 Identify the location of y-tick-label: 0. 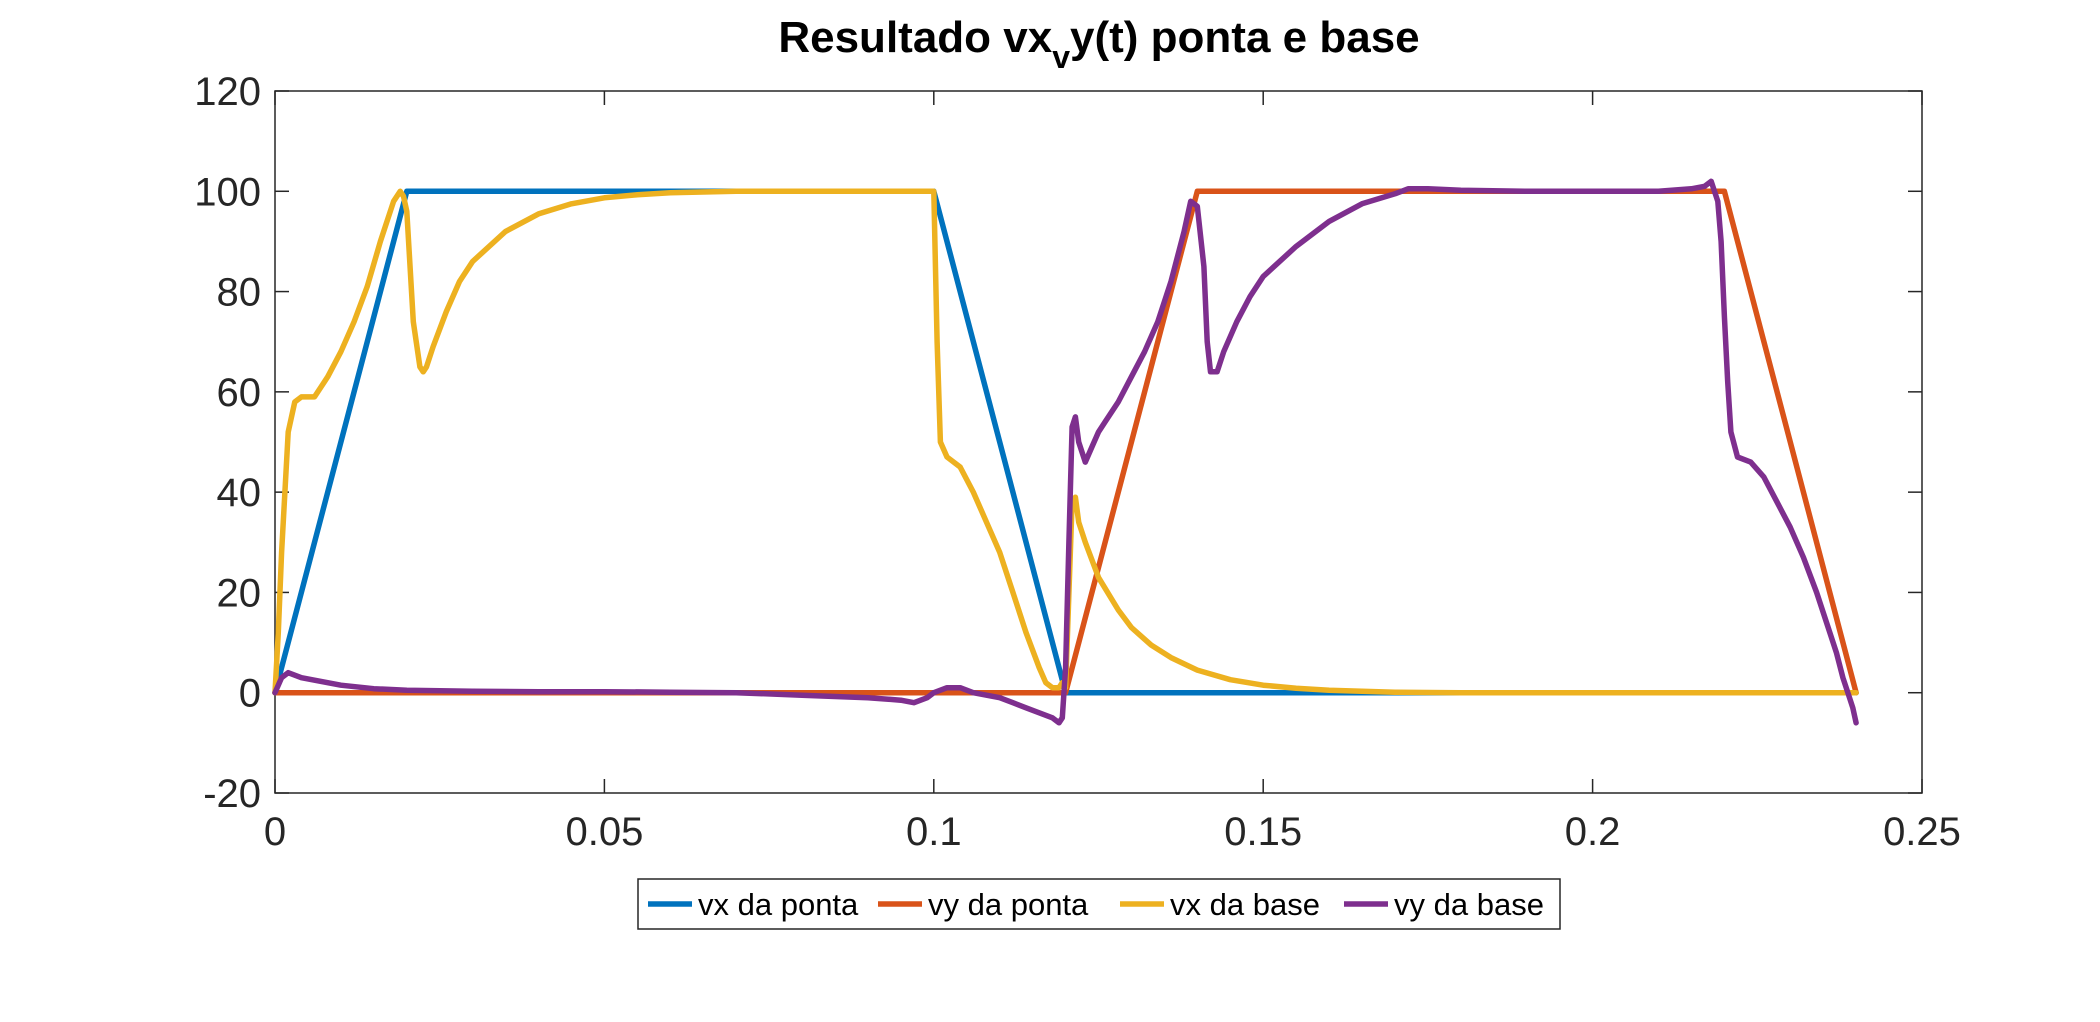
(250, 694).